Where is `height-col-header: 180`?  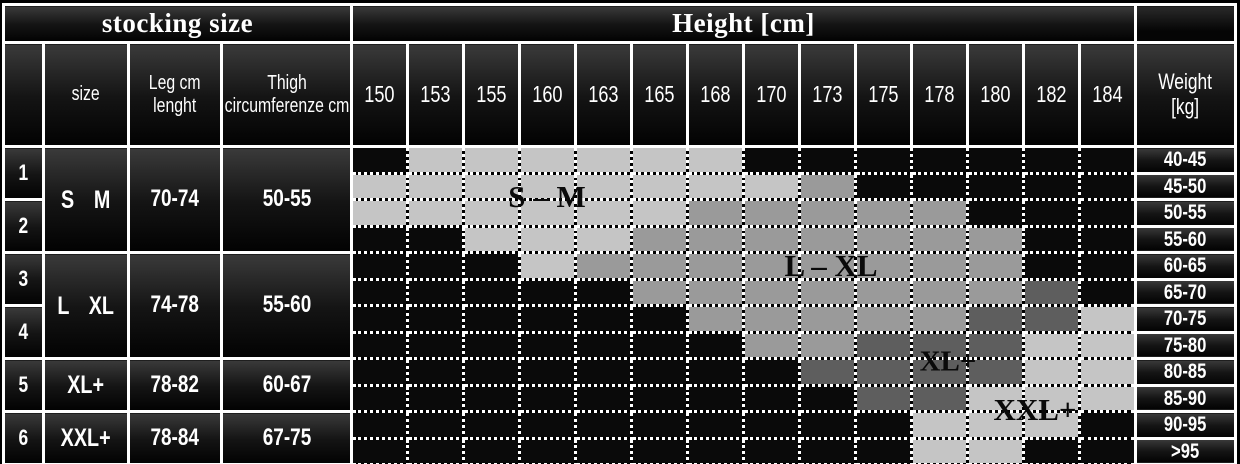
height-col-header: 180 is located at coordinates (995, 94).